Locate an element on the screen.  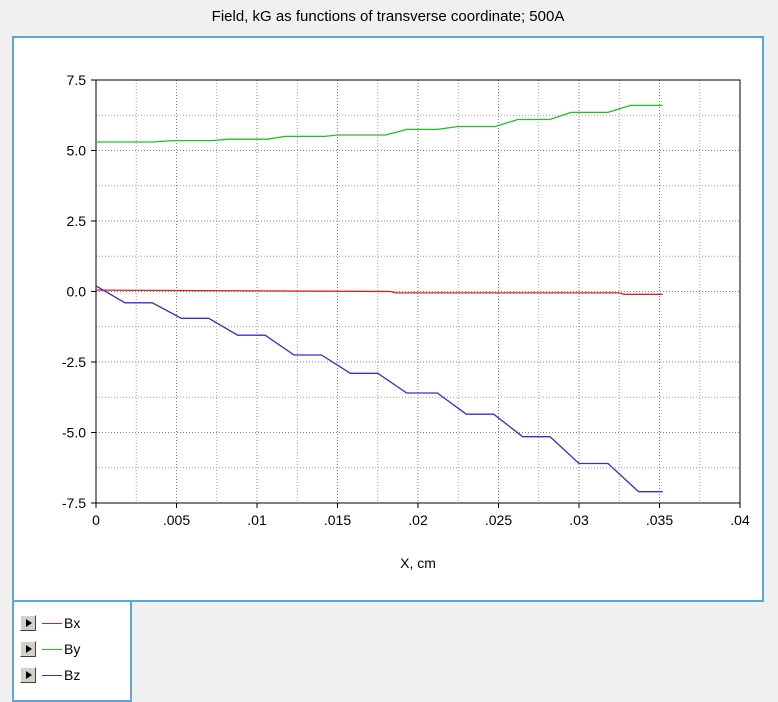
x-tick-label: .015 is located at coordinates (337, 520).